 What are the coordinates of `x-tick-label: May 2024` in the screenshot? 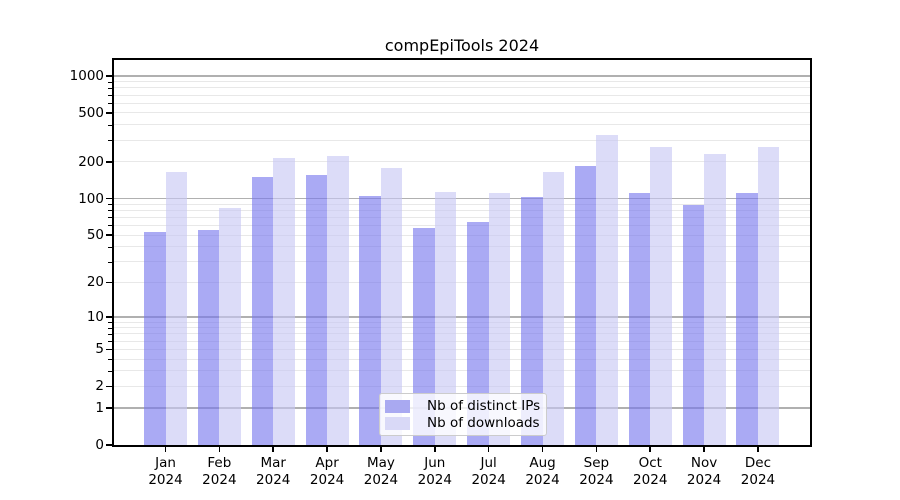 It's located at (381, 471).